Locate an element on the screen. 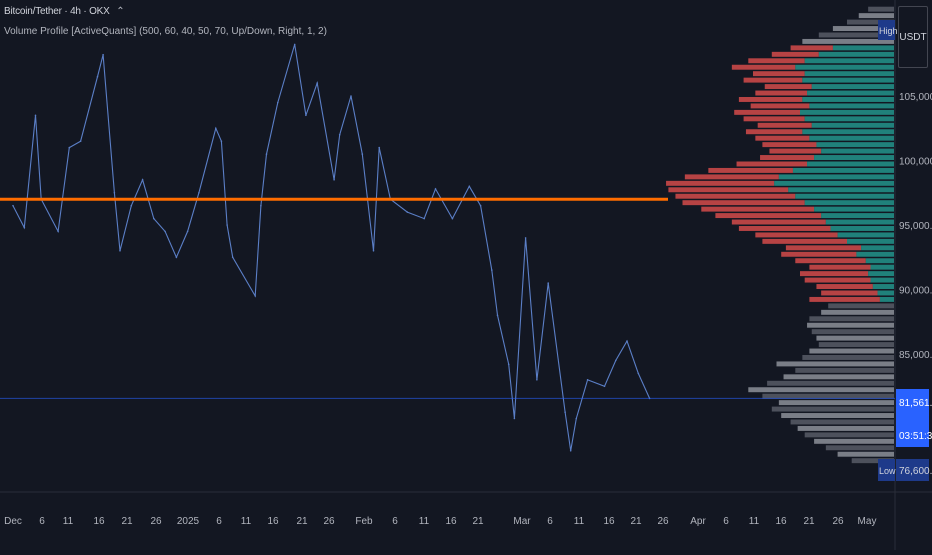 The height and width of the screenshot is (555, 932). low-label: Low is located at coordinates (887, 471).